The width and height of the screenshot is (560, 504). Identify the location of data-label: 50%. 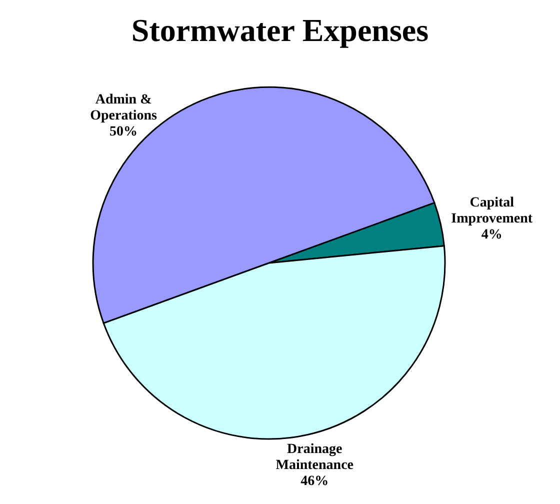
(124, 132).